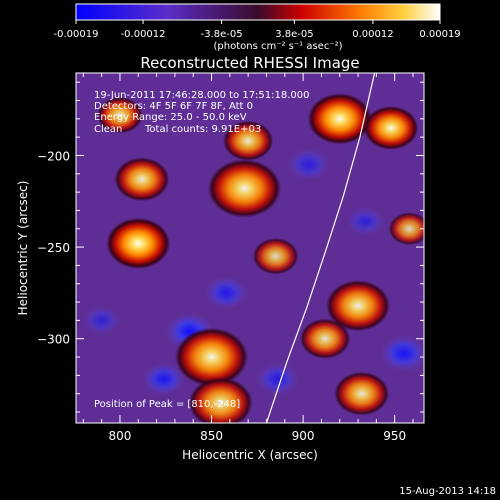 The width and height of the screenshot is (500, 500). I want to click on x-tick-label: 950, so click(394, 436).